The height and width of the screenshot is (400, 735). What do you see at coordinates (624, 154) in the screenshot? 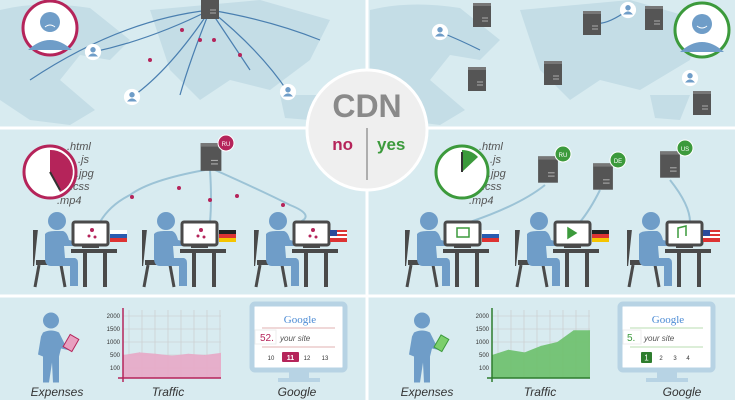
I see `server-badges-right: RU DE US` at bounding box center [624, 154].